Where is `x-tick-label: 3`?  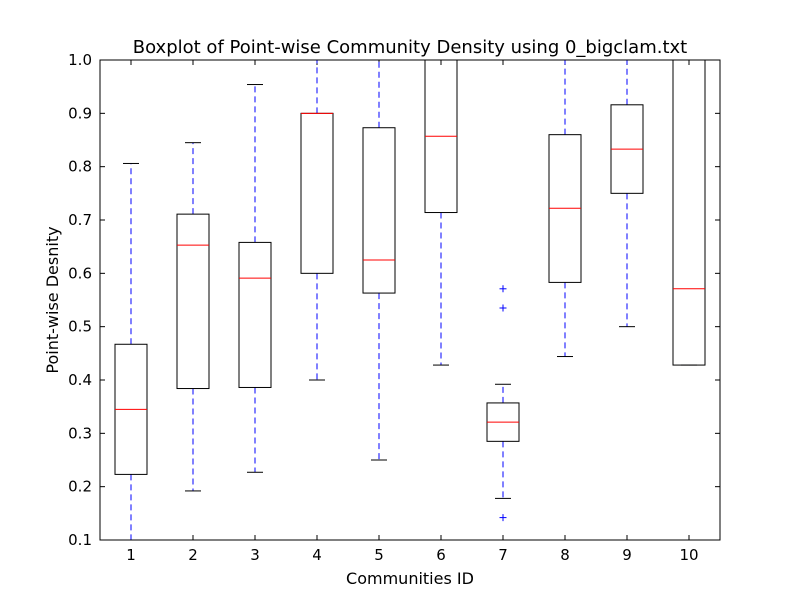 x-tick-label: 3 is located at coordinates (255, 555).